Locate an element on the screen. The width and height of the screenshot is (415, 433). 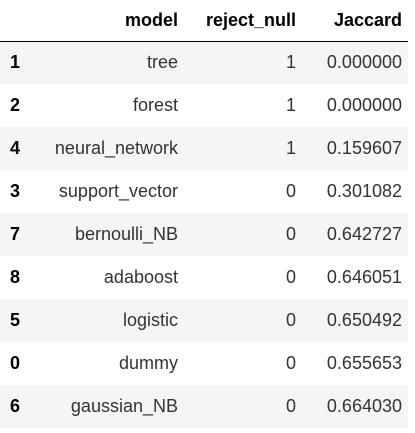
header-index is located at coordinates (16, 20).